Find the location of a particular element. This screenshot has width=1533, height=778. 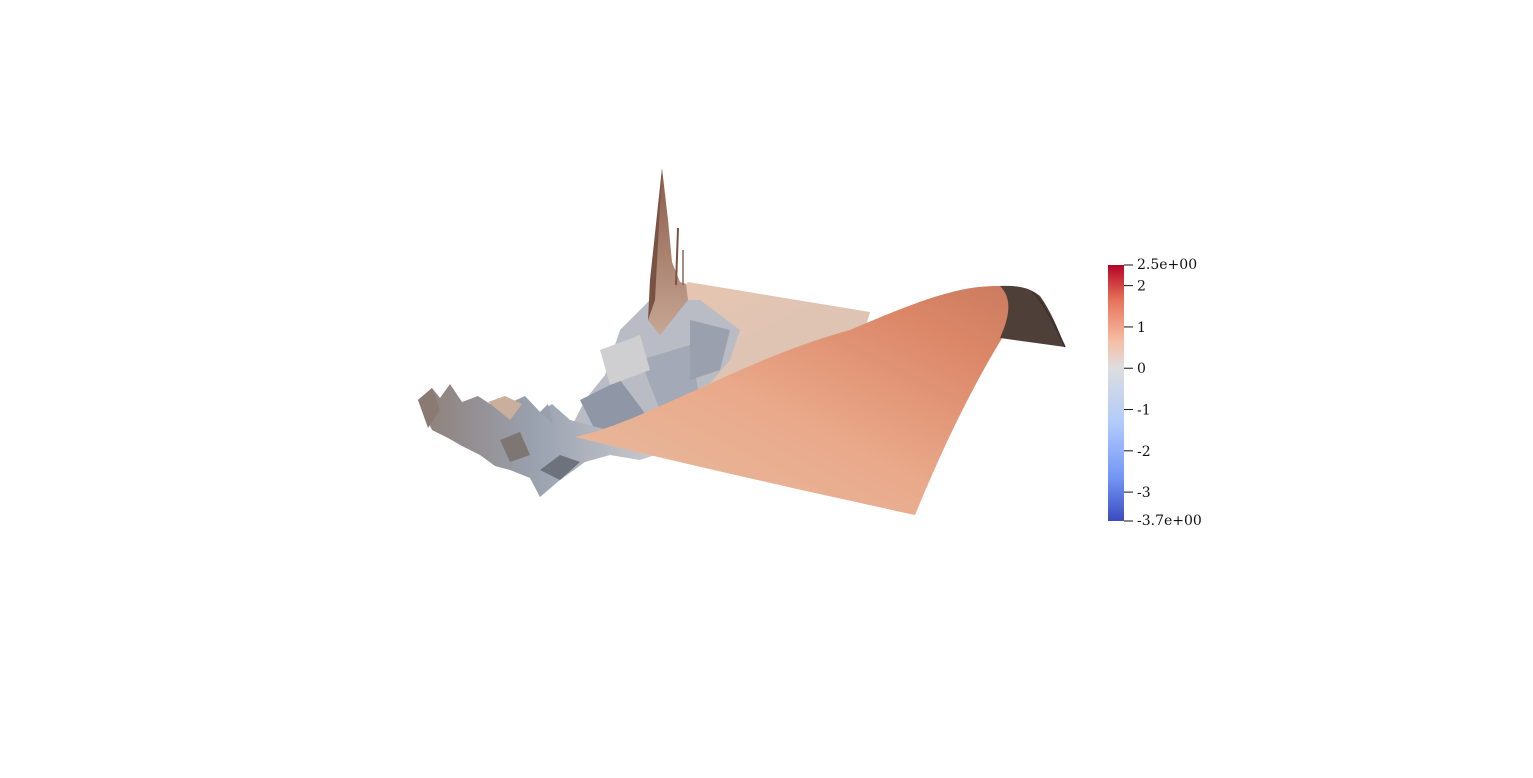

colorbar-tick-label: -2 is located at coordinates (1144, 452).